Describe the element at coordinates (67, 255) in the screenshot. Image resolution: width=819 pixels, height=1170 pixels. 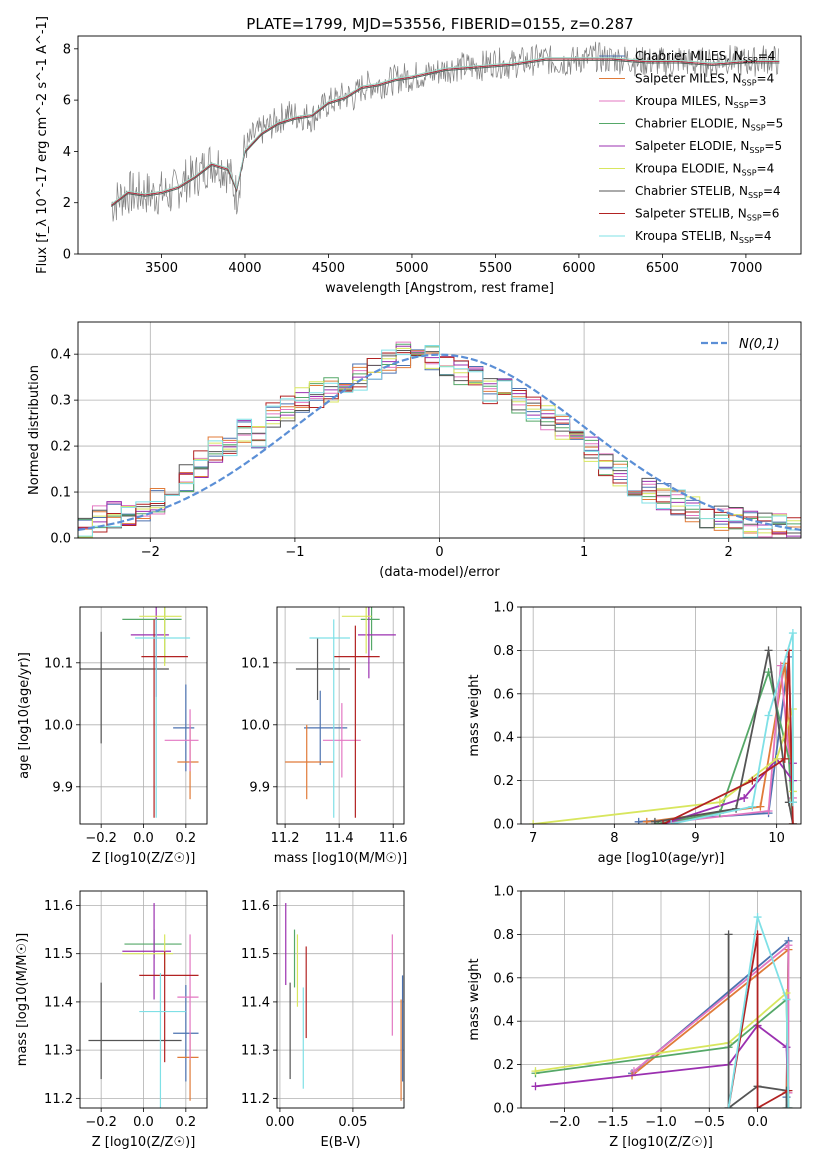
I see `y-tick-label: 0` at that location.